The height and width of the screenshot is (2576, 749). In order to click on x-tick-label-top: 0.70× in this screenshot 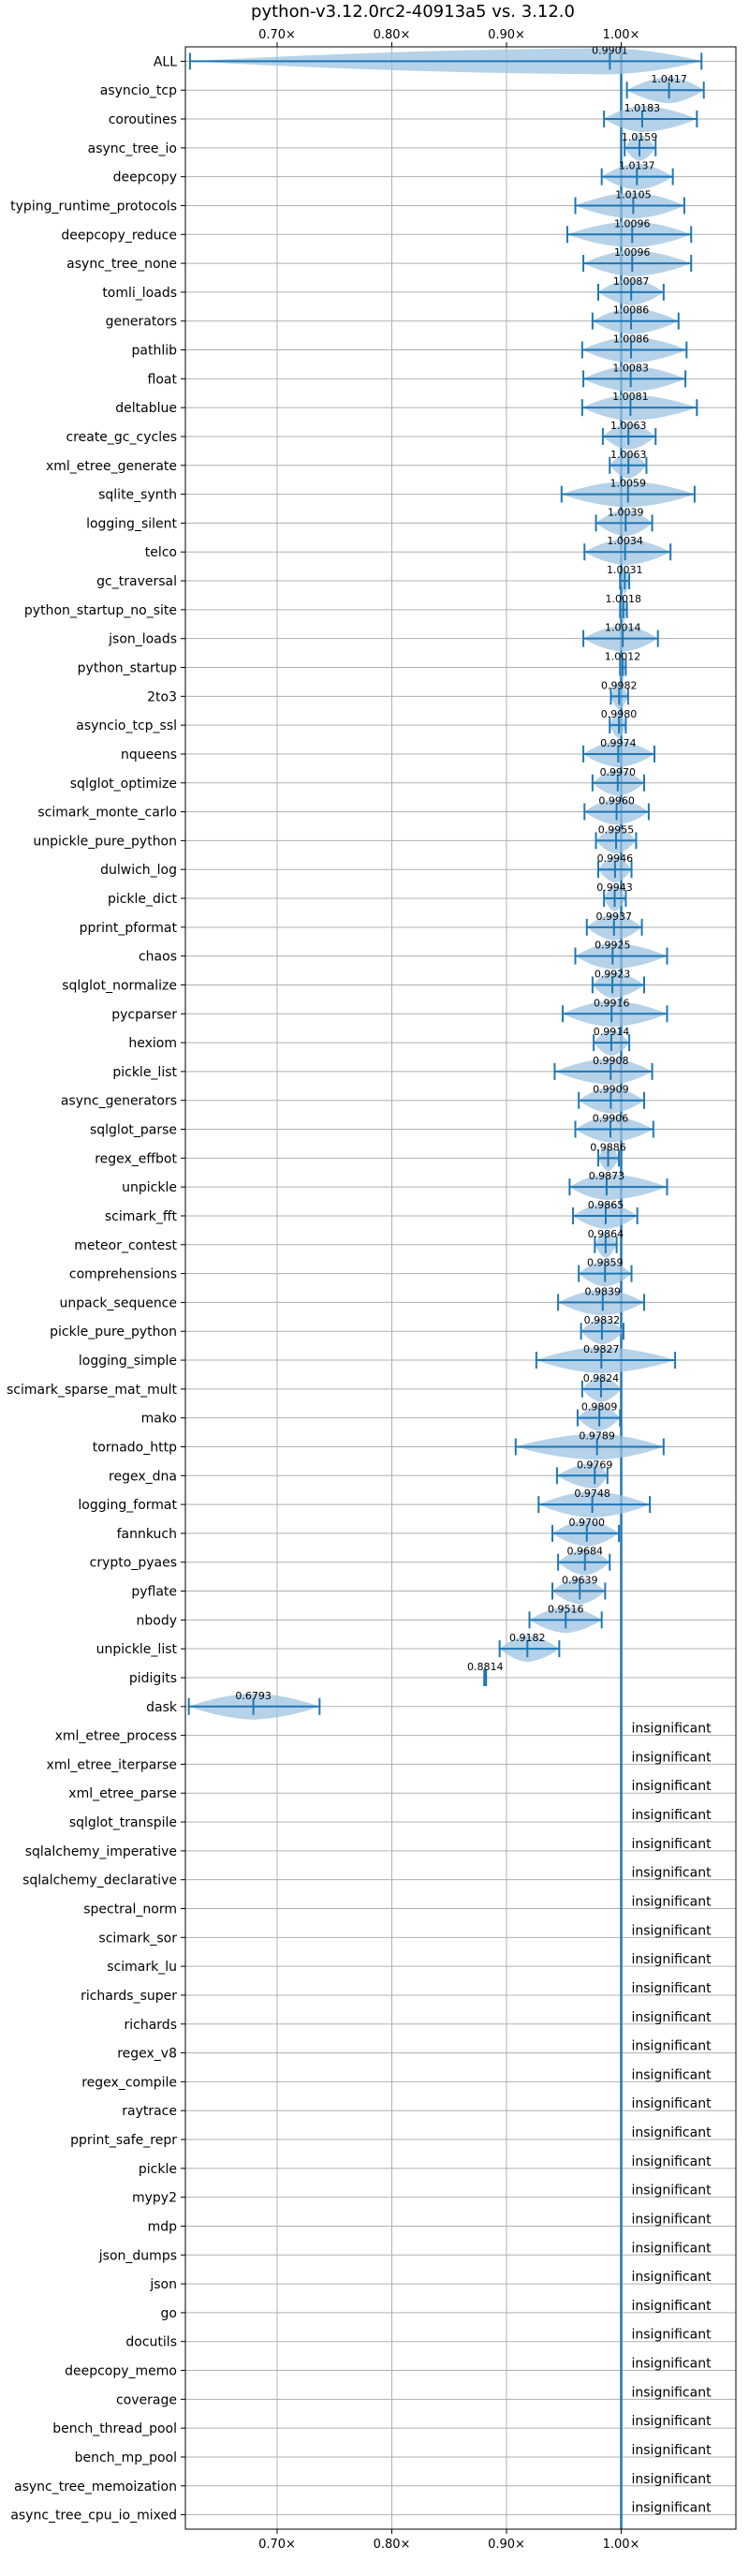, I will do `click(277, 35)`.